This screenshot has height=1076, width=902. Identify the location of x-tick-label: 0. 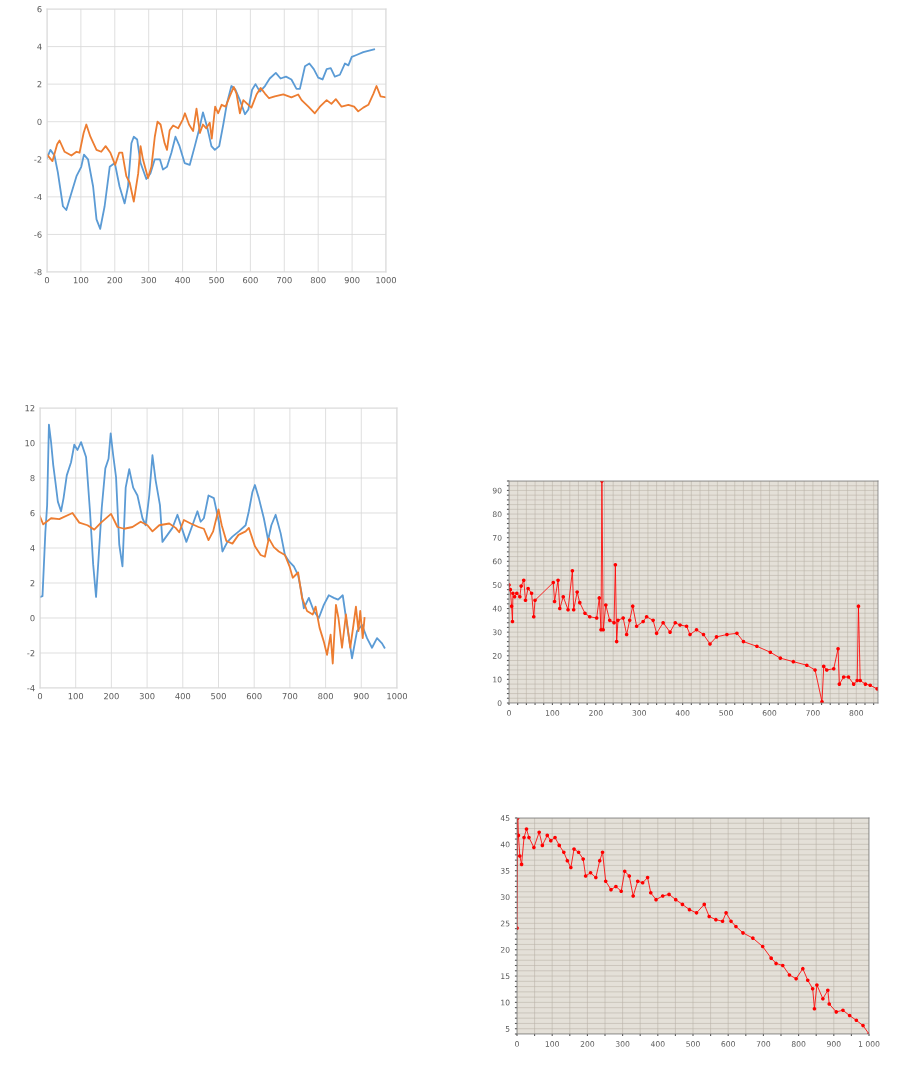
(47, 280).